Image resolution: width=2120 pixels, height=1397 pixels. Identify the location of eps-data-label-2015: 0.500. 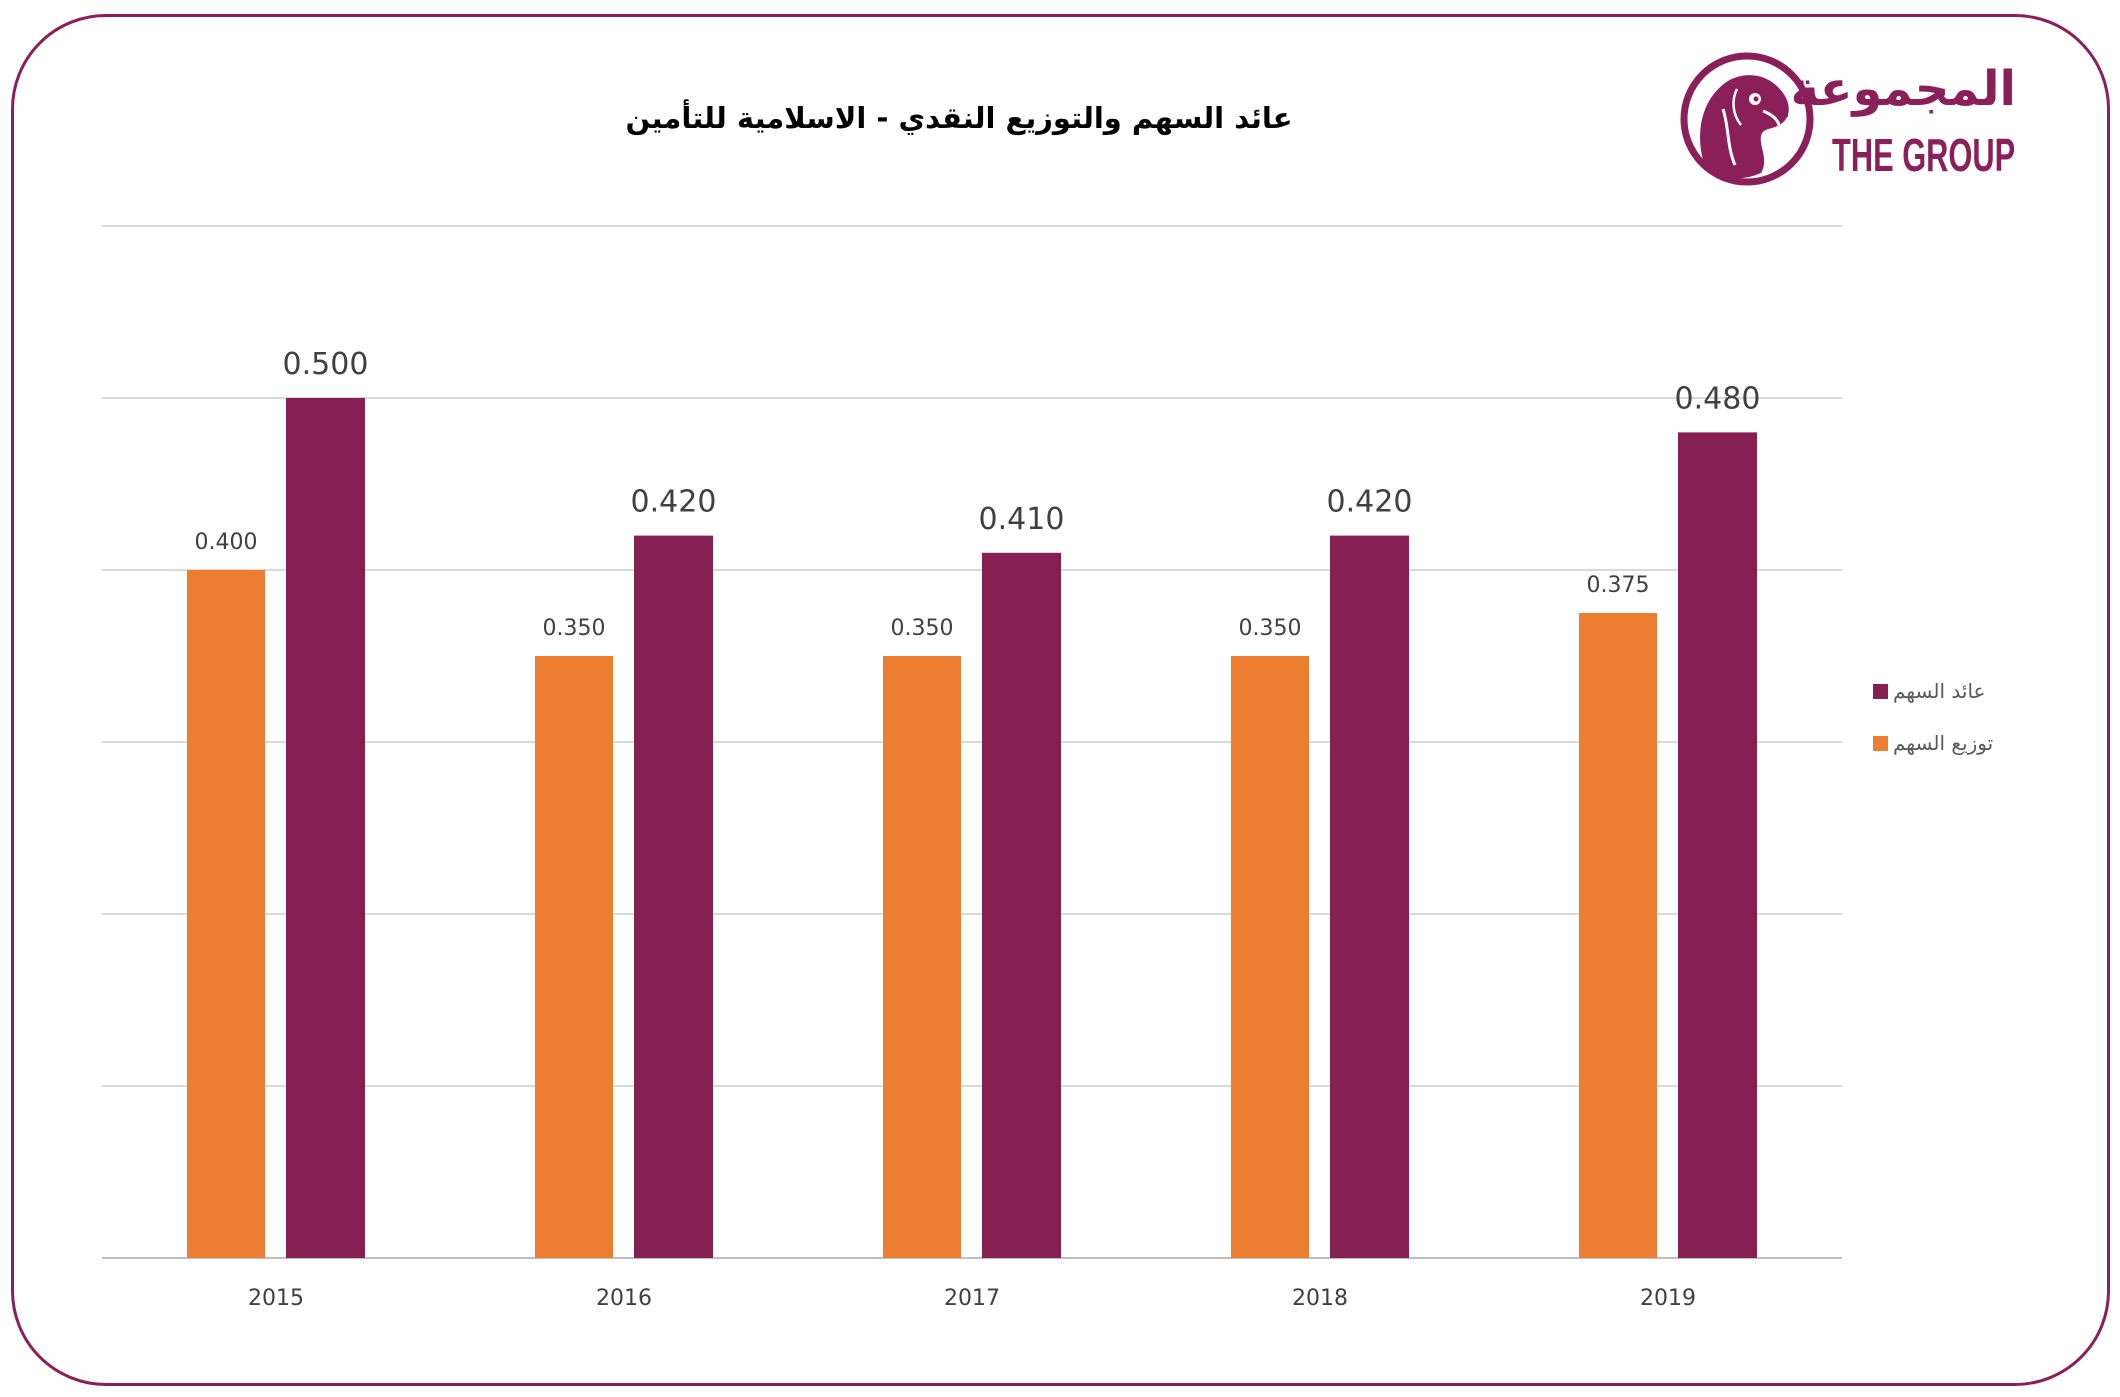
(326, 364).